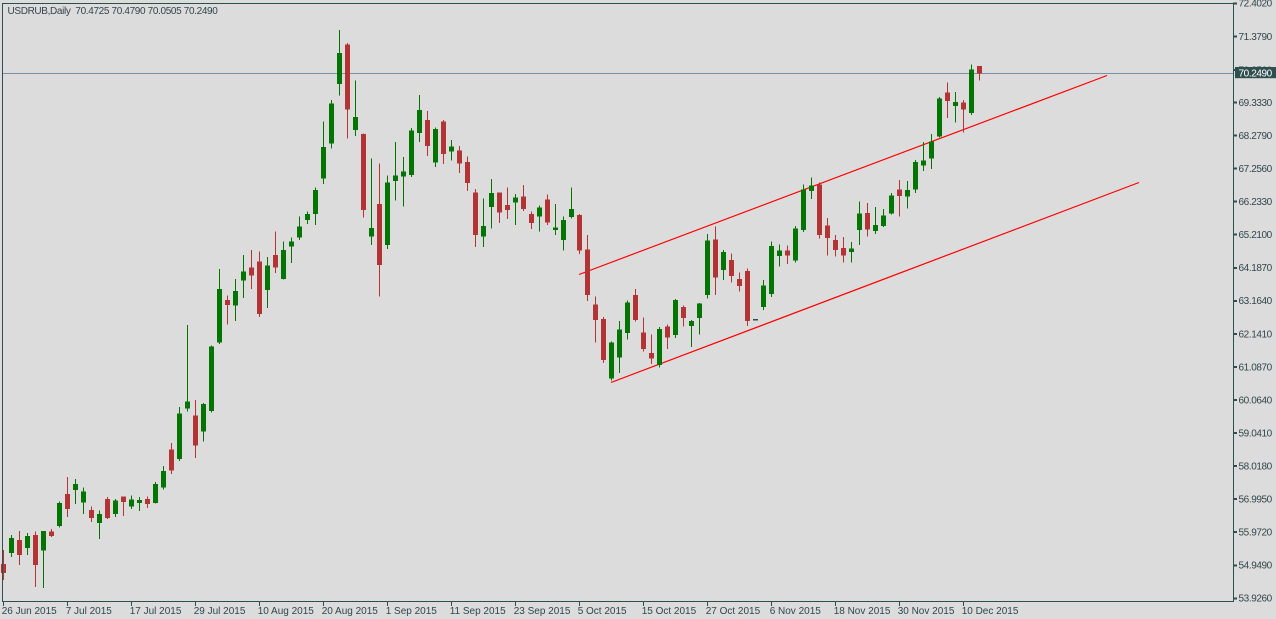  What do you see at coordinates (1256, 268) in the screenshot?
I see `svg-text: 64.1870` at bounding box center [1256, 268].